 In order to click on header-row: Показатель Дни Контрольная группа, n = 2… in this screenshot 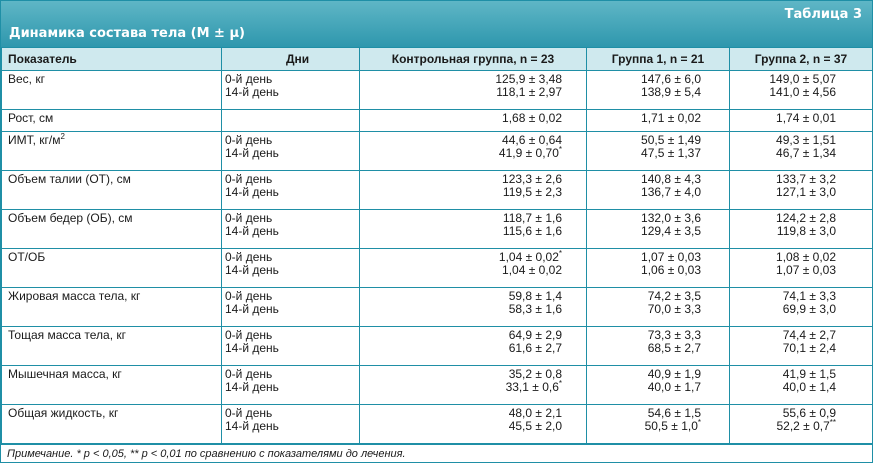, I will do `click(437, 59)`.